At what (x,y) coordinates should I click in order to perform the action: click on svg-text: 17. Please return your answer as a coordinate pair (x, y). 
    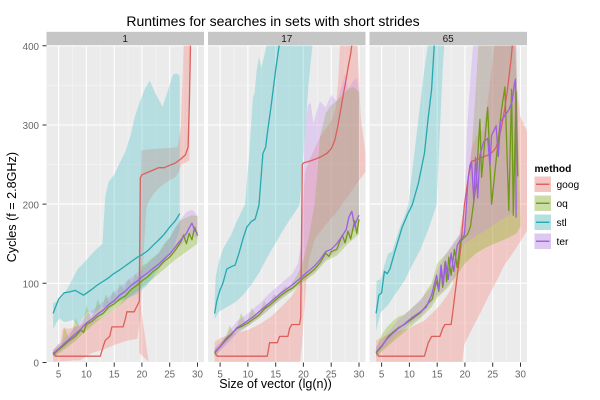
    Looking at the image, I should click on (287, 39).